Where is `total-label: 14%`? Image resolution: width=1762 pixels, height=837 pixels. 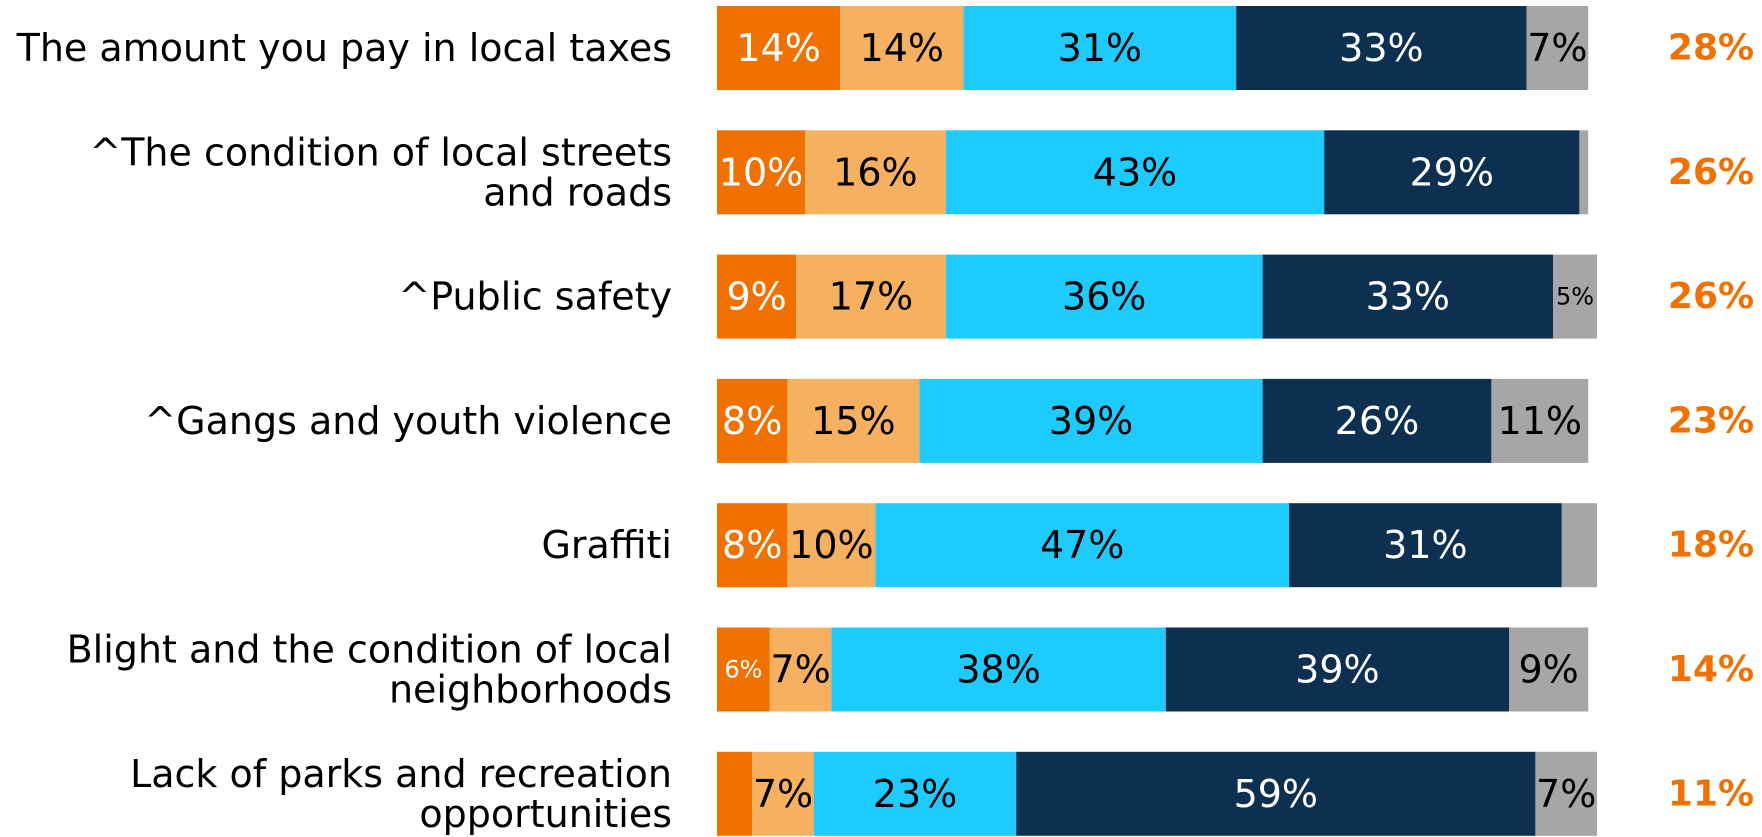
total-label: 14% is located at coordinates (1711, 669).